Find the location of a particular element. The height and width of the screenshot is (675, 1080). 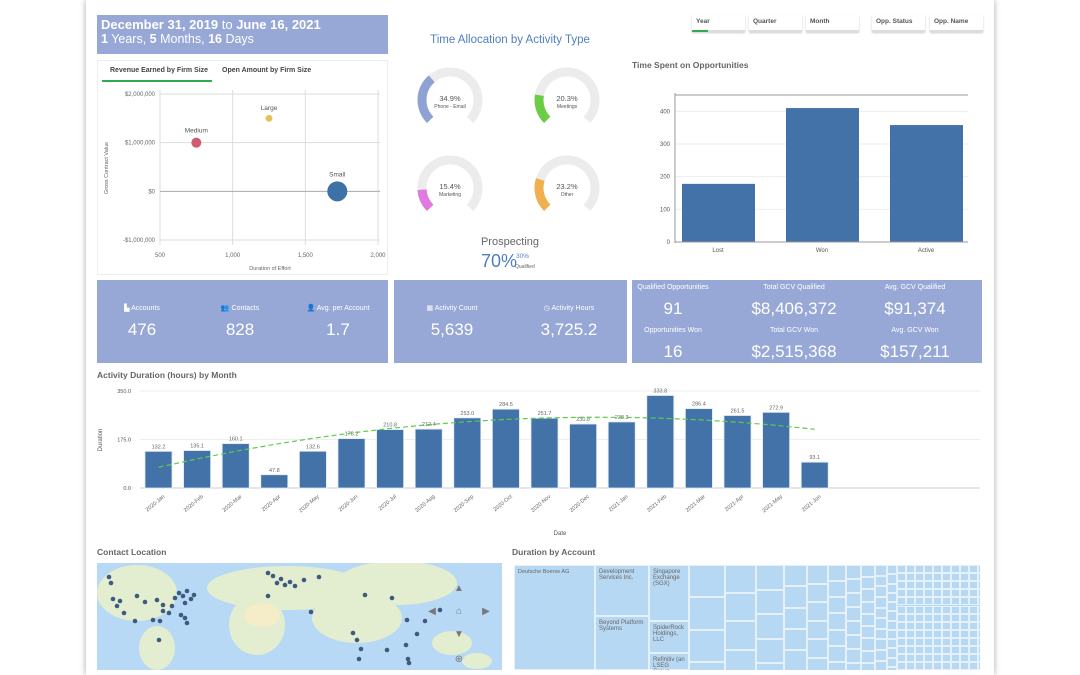

filter-2: Month is located at coordinates (832, 23).